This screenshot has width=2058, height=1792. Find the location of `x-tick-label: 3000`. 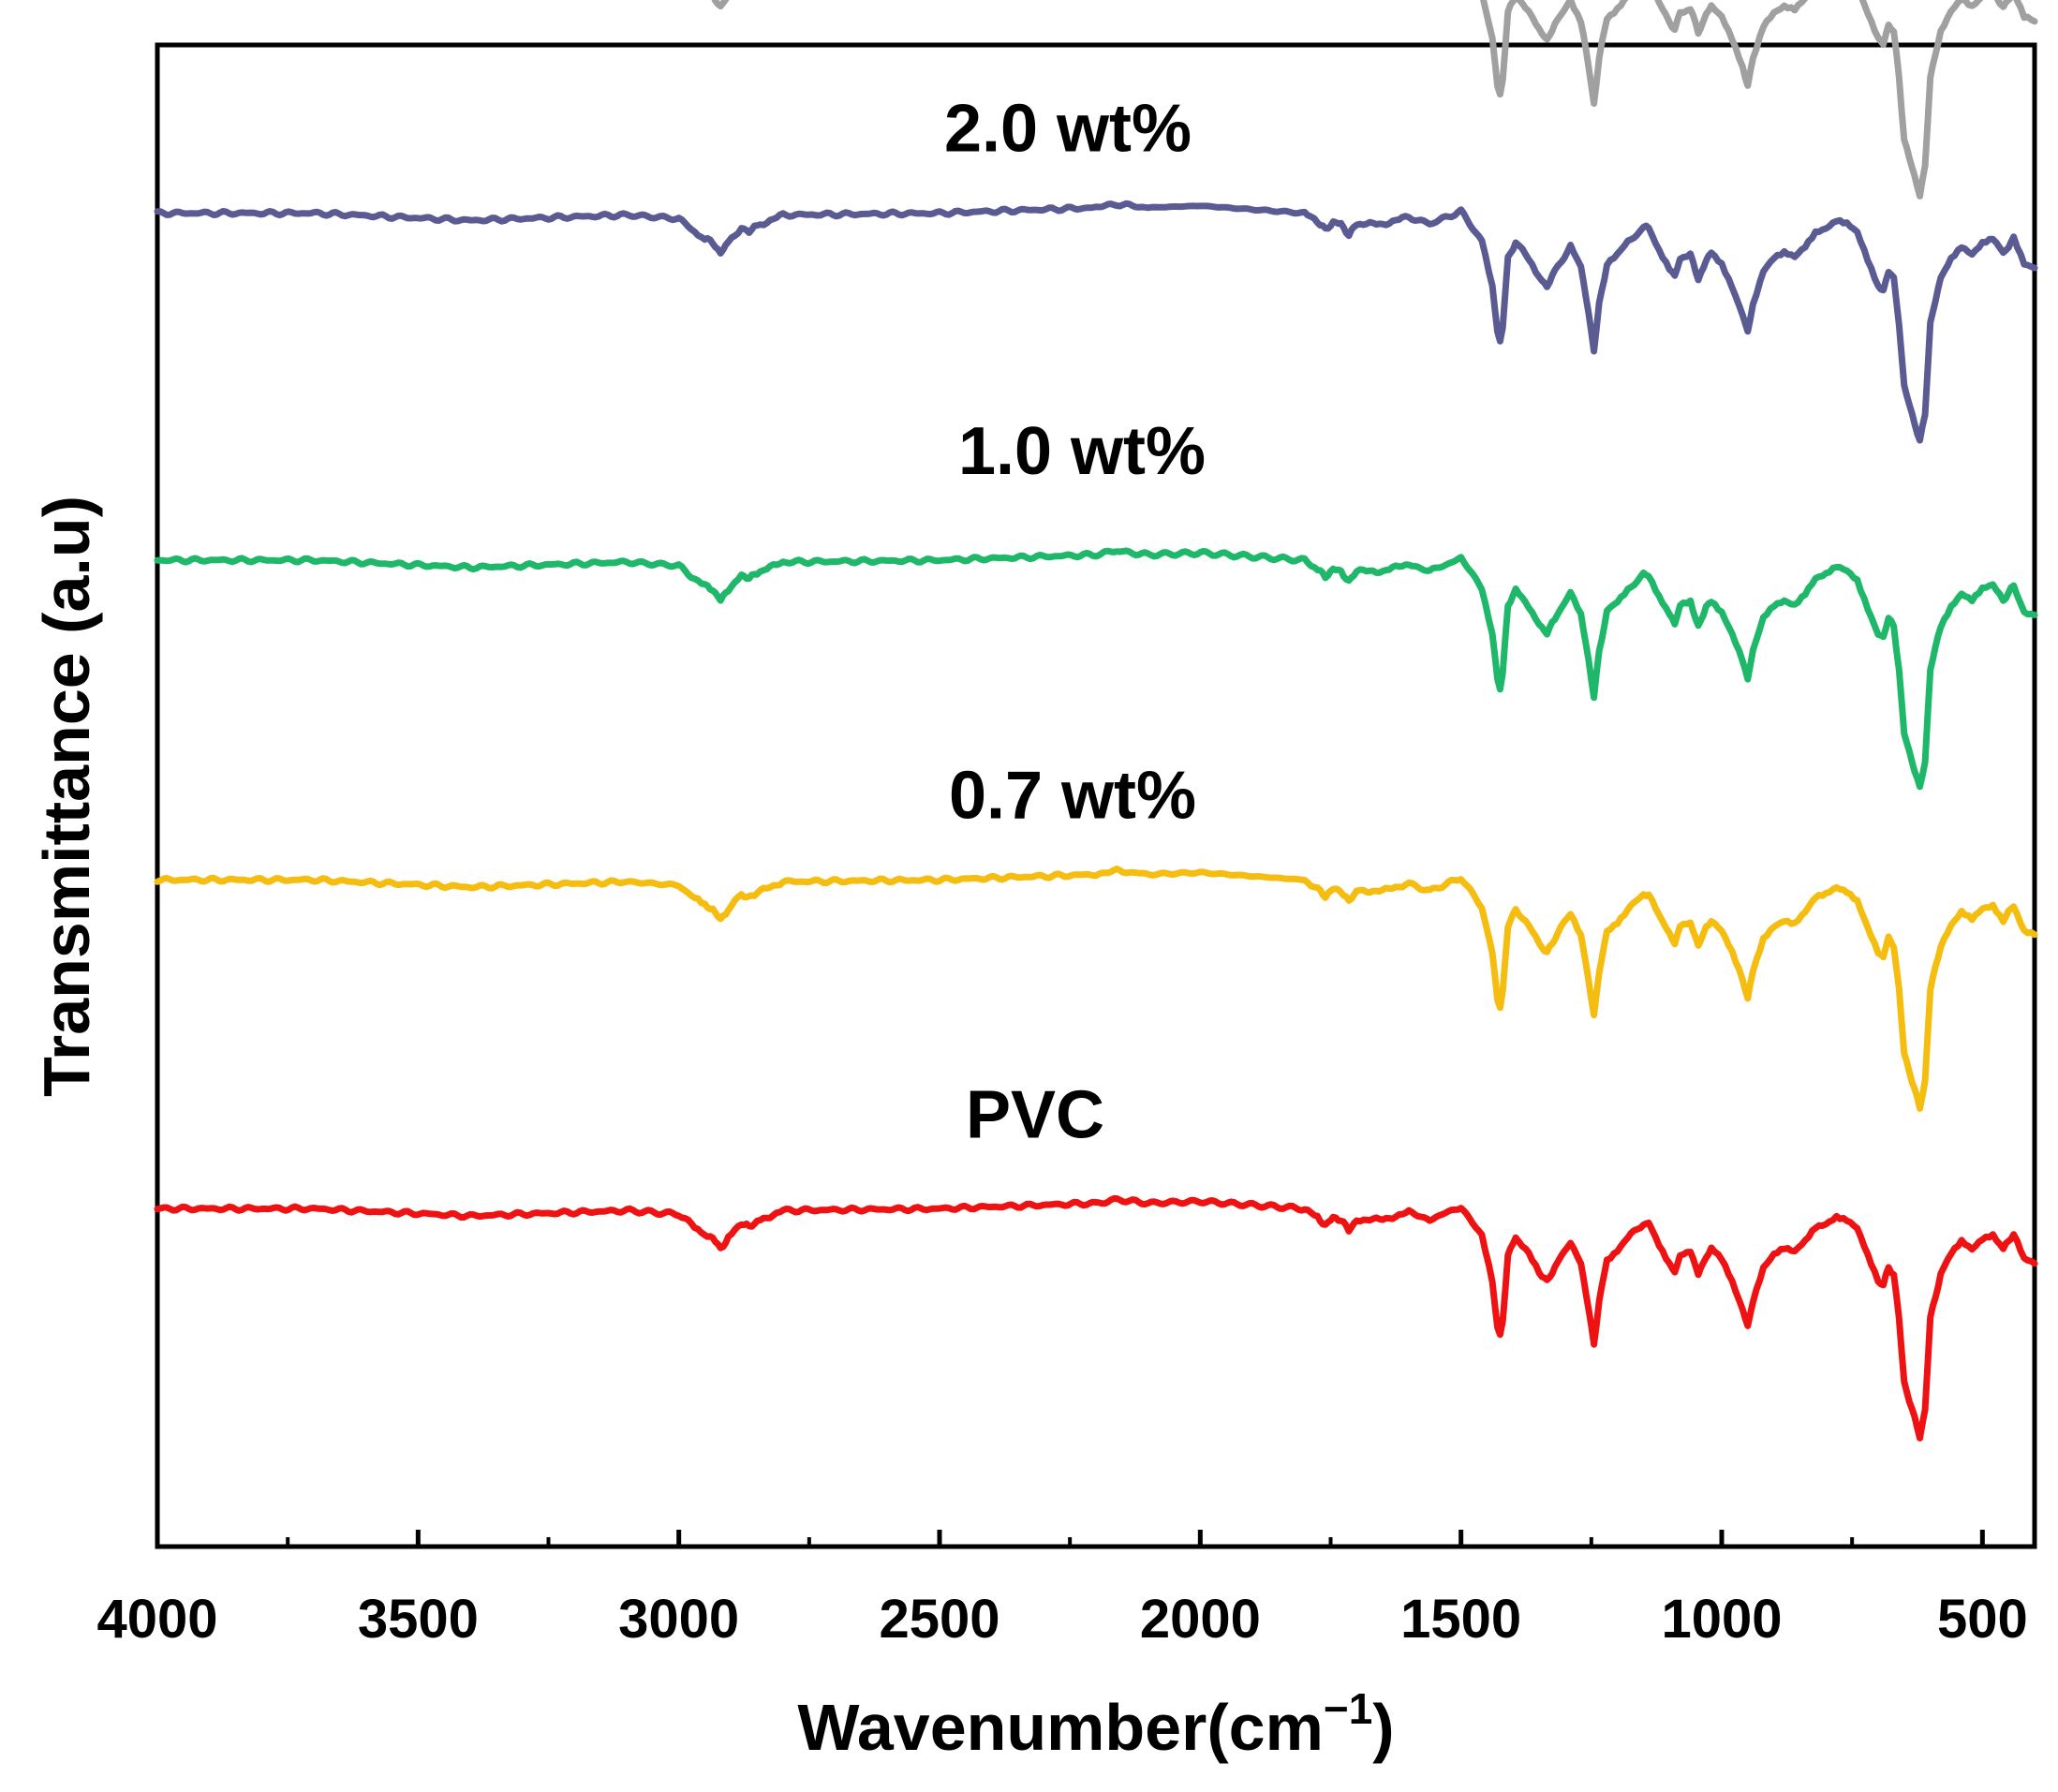

x-tick-label: 3000 is located at coordinates (678, 1619).